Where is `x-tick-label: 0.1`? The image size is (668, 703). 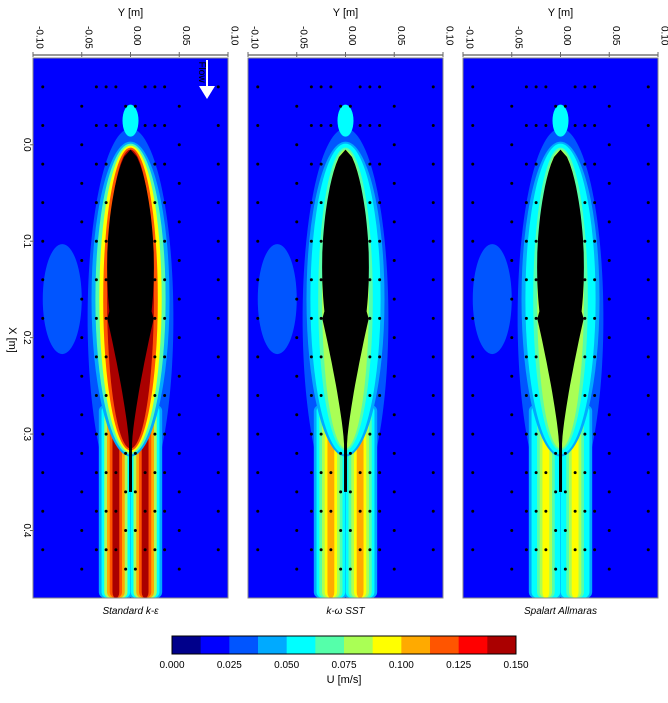 x-tick-label: 0.1 is located at coordinates (26, 241).